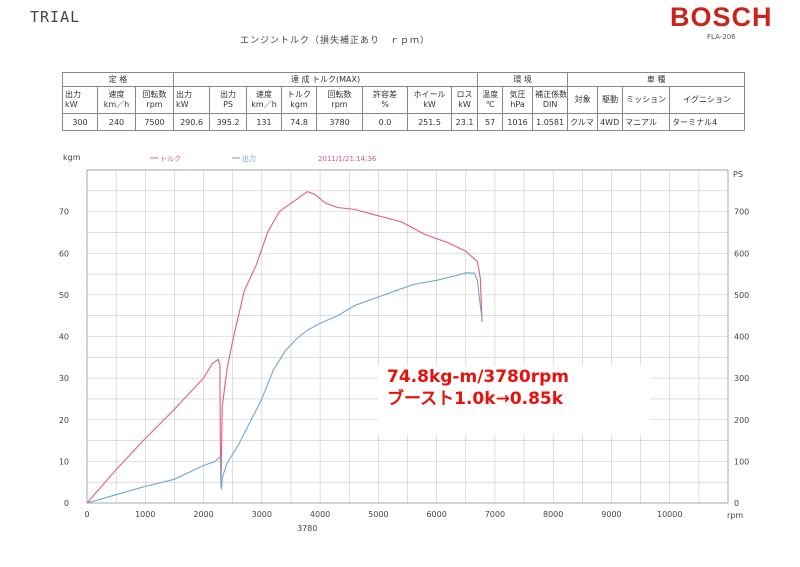 The image size is (800, 567). What do you see at coordinates (735, 515) in the screenshot?
I see `x-unit: rpm` at bounding box center [735, 515].